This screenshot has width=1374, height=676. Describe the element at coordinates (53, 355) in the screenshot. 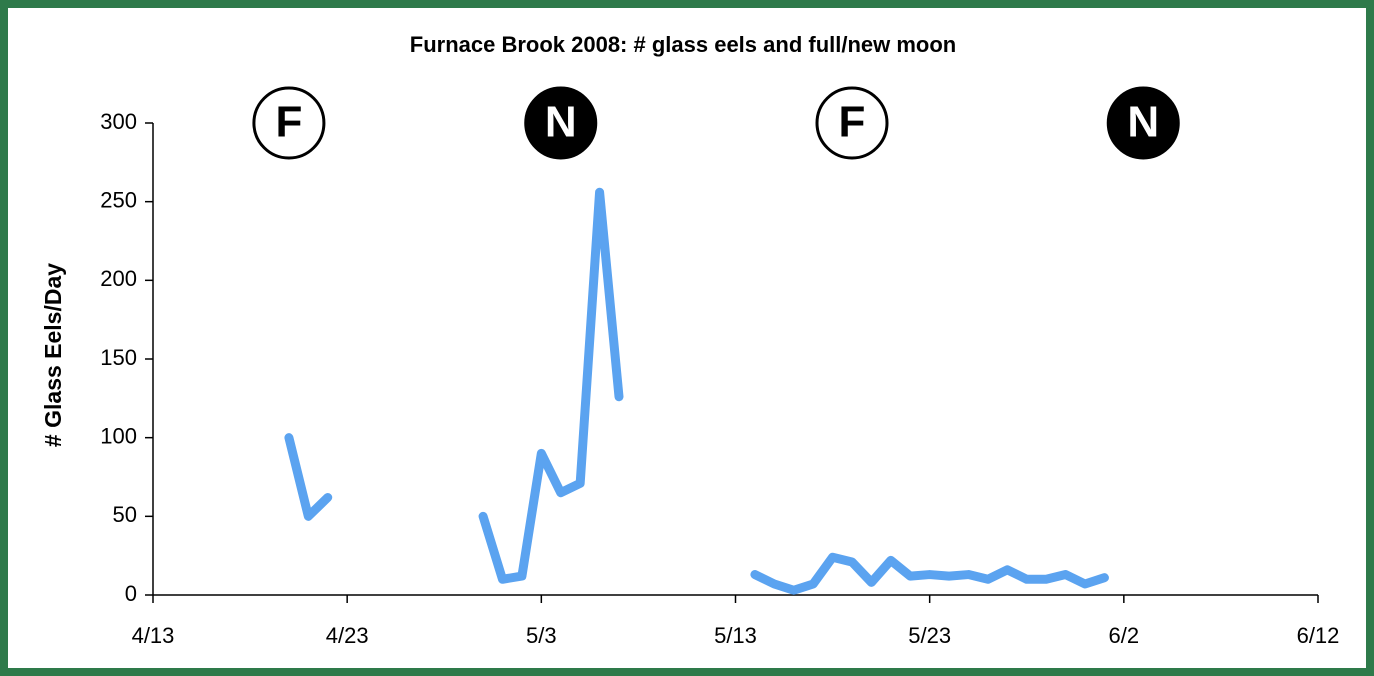

I see `y-axis-label: # Glass Eels/Day` at that location.